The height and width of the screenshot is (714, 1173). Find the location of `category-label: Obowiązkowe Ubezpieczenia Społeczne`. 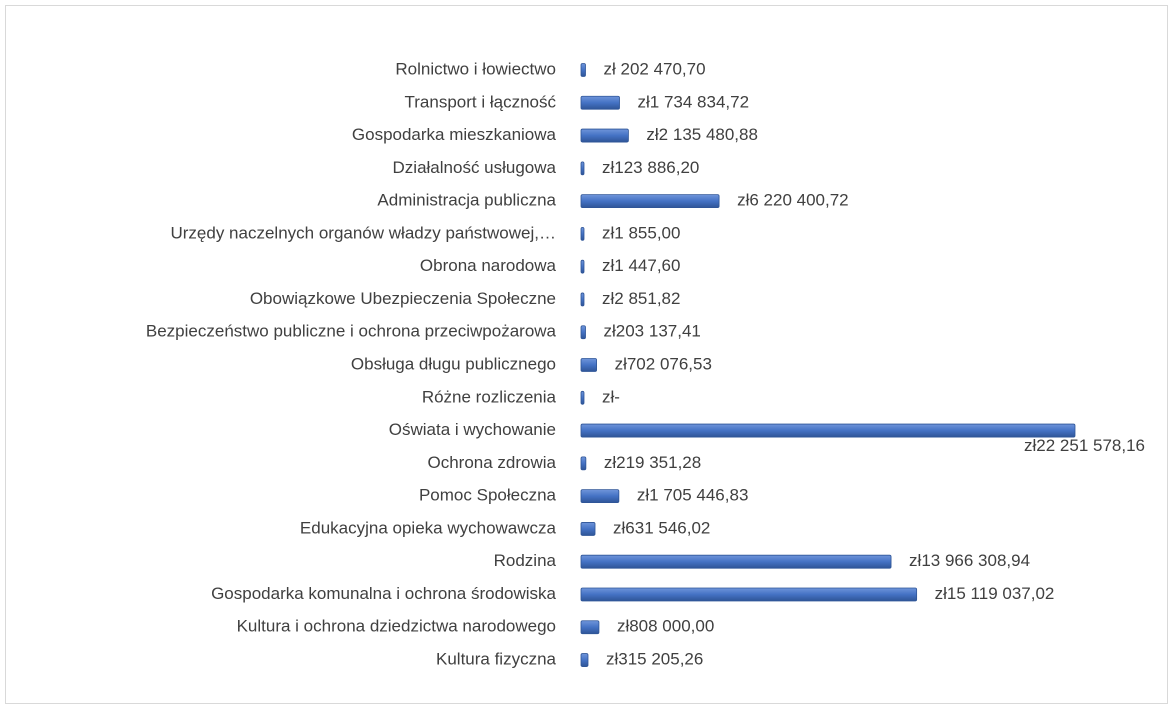

category-label: Obowiązkowe Ubezpieczenia Społeczne is located at coordinates (403, 298).